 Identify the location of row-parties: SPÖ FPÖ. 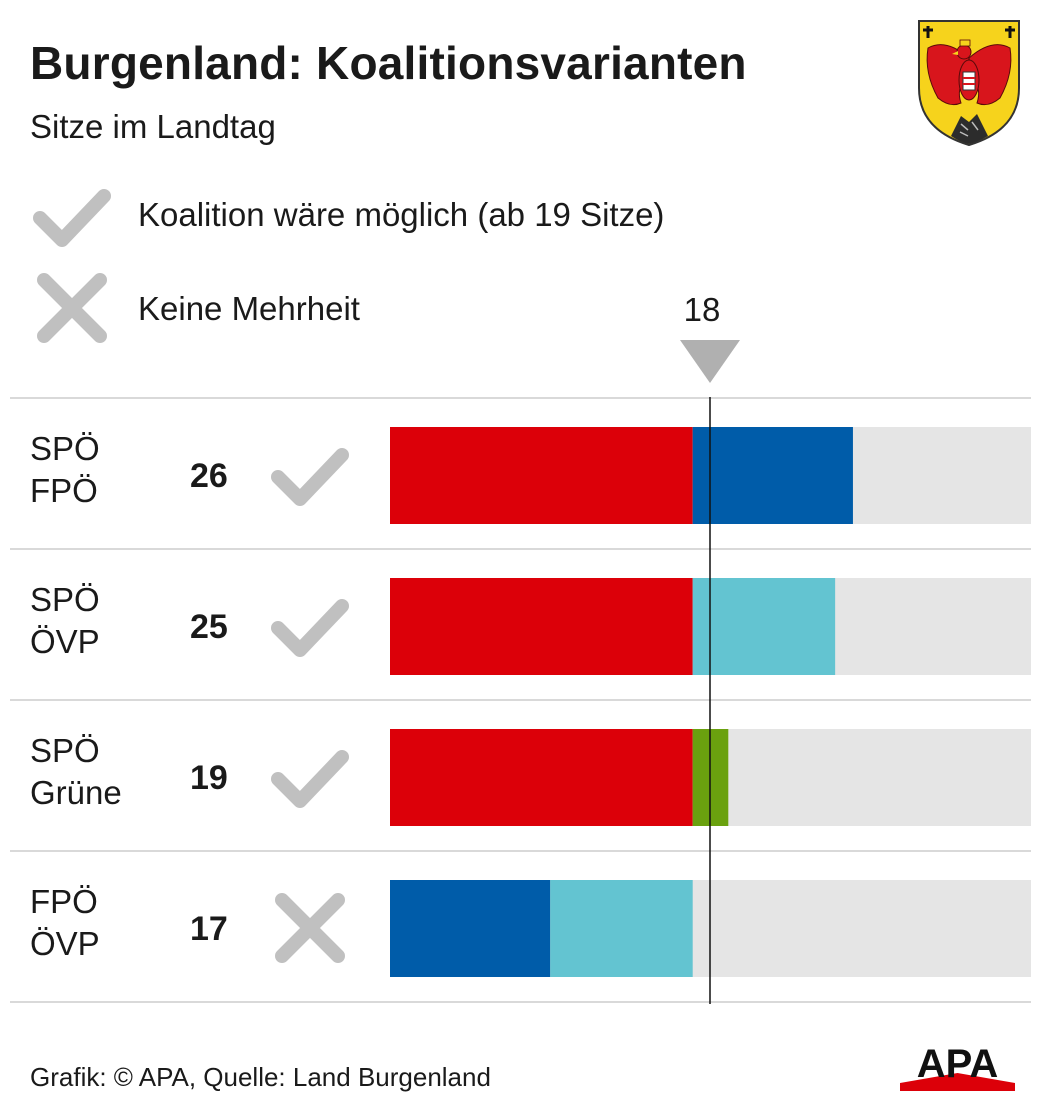
(65, 470).